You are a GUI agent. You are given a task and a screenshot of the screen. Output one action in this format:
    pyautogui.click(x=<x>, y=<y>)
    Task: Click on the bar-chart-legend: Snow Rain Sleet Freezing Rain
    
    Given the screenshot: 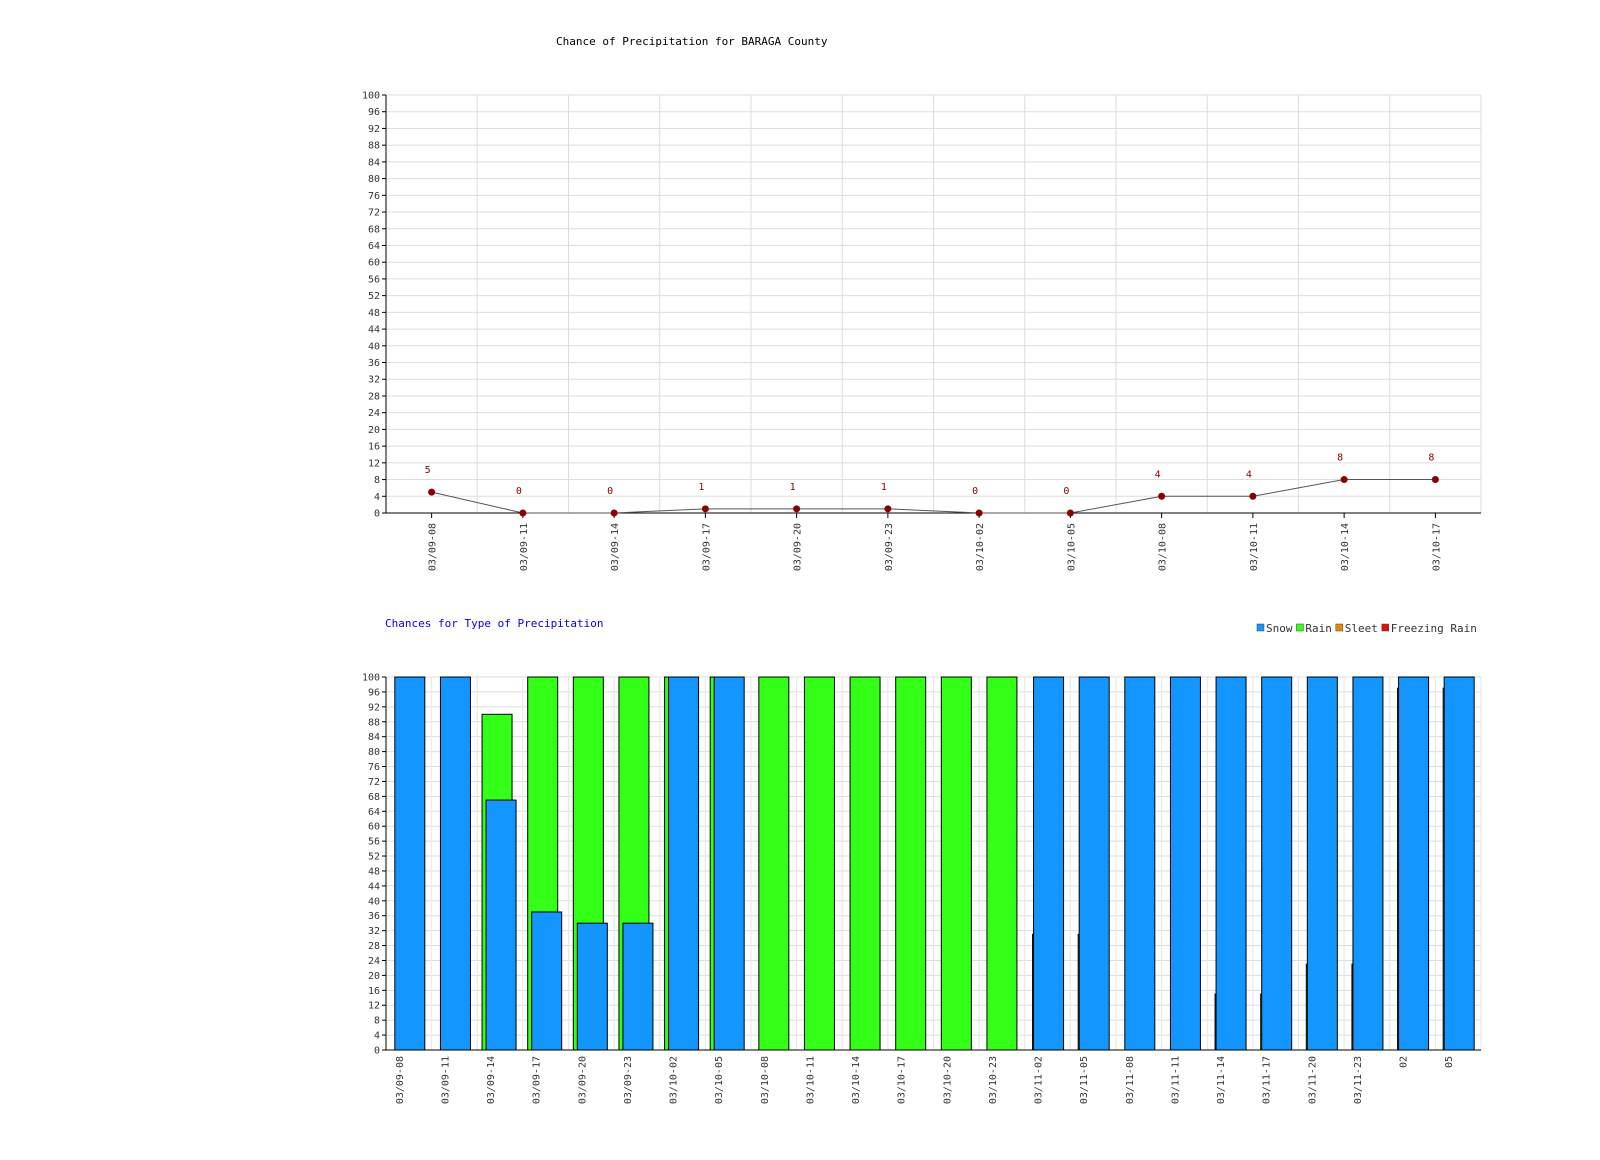 What is the action you would take?
    pyautogui.click(x=1366, y=628)
    